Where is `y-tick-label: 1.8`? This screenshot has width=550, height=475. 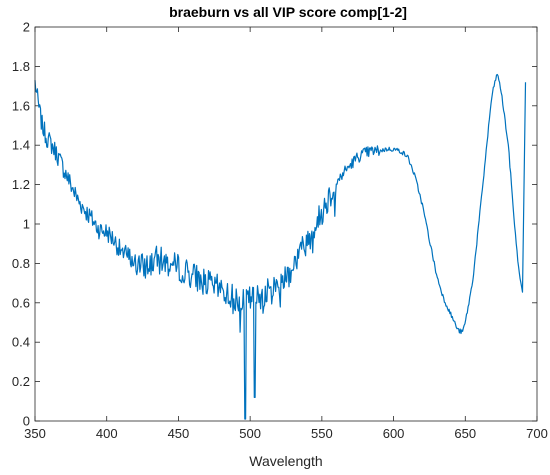
y-tick-label: 1.8 is located at coordinates (21, 66).